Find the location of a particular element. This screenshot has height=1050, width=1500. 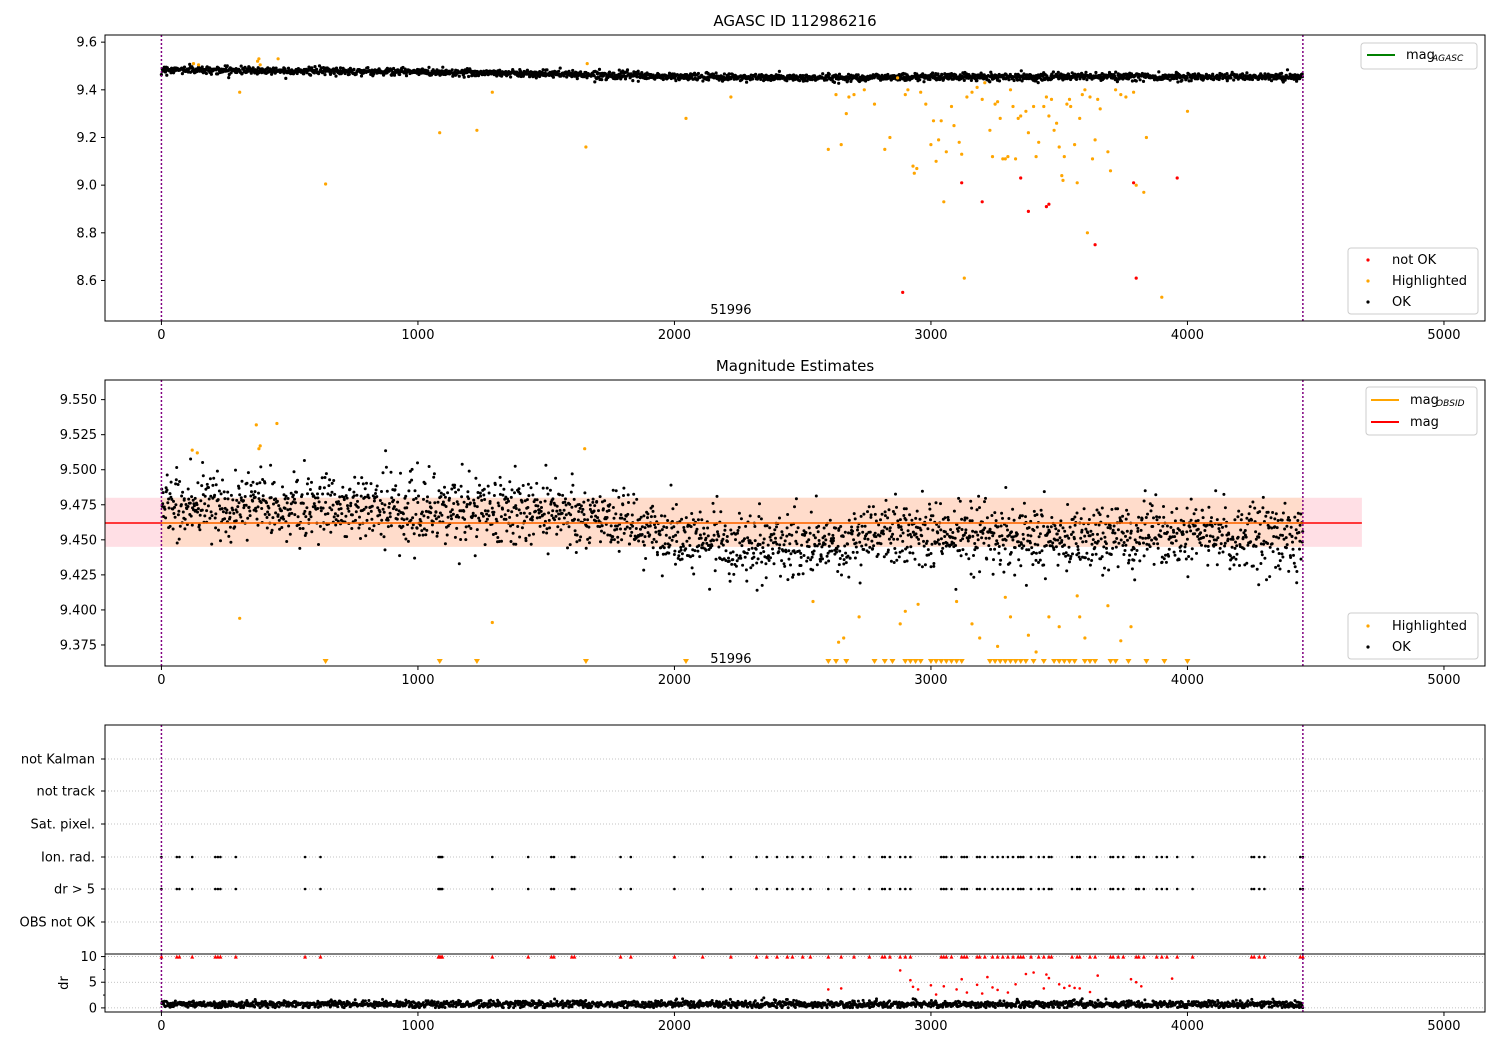

x-tick-label: 0 is located at coordinates (161, 335).